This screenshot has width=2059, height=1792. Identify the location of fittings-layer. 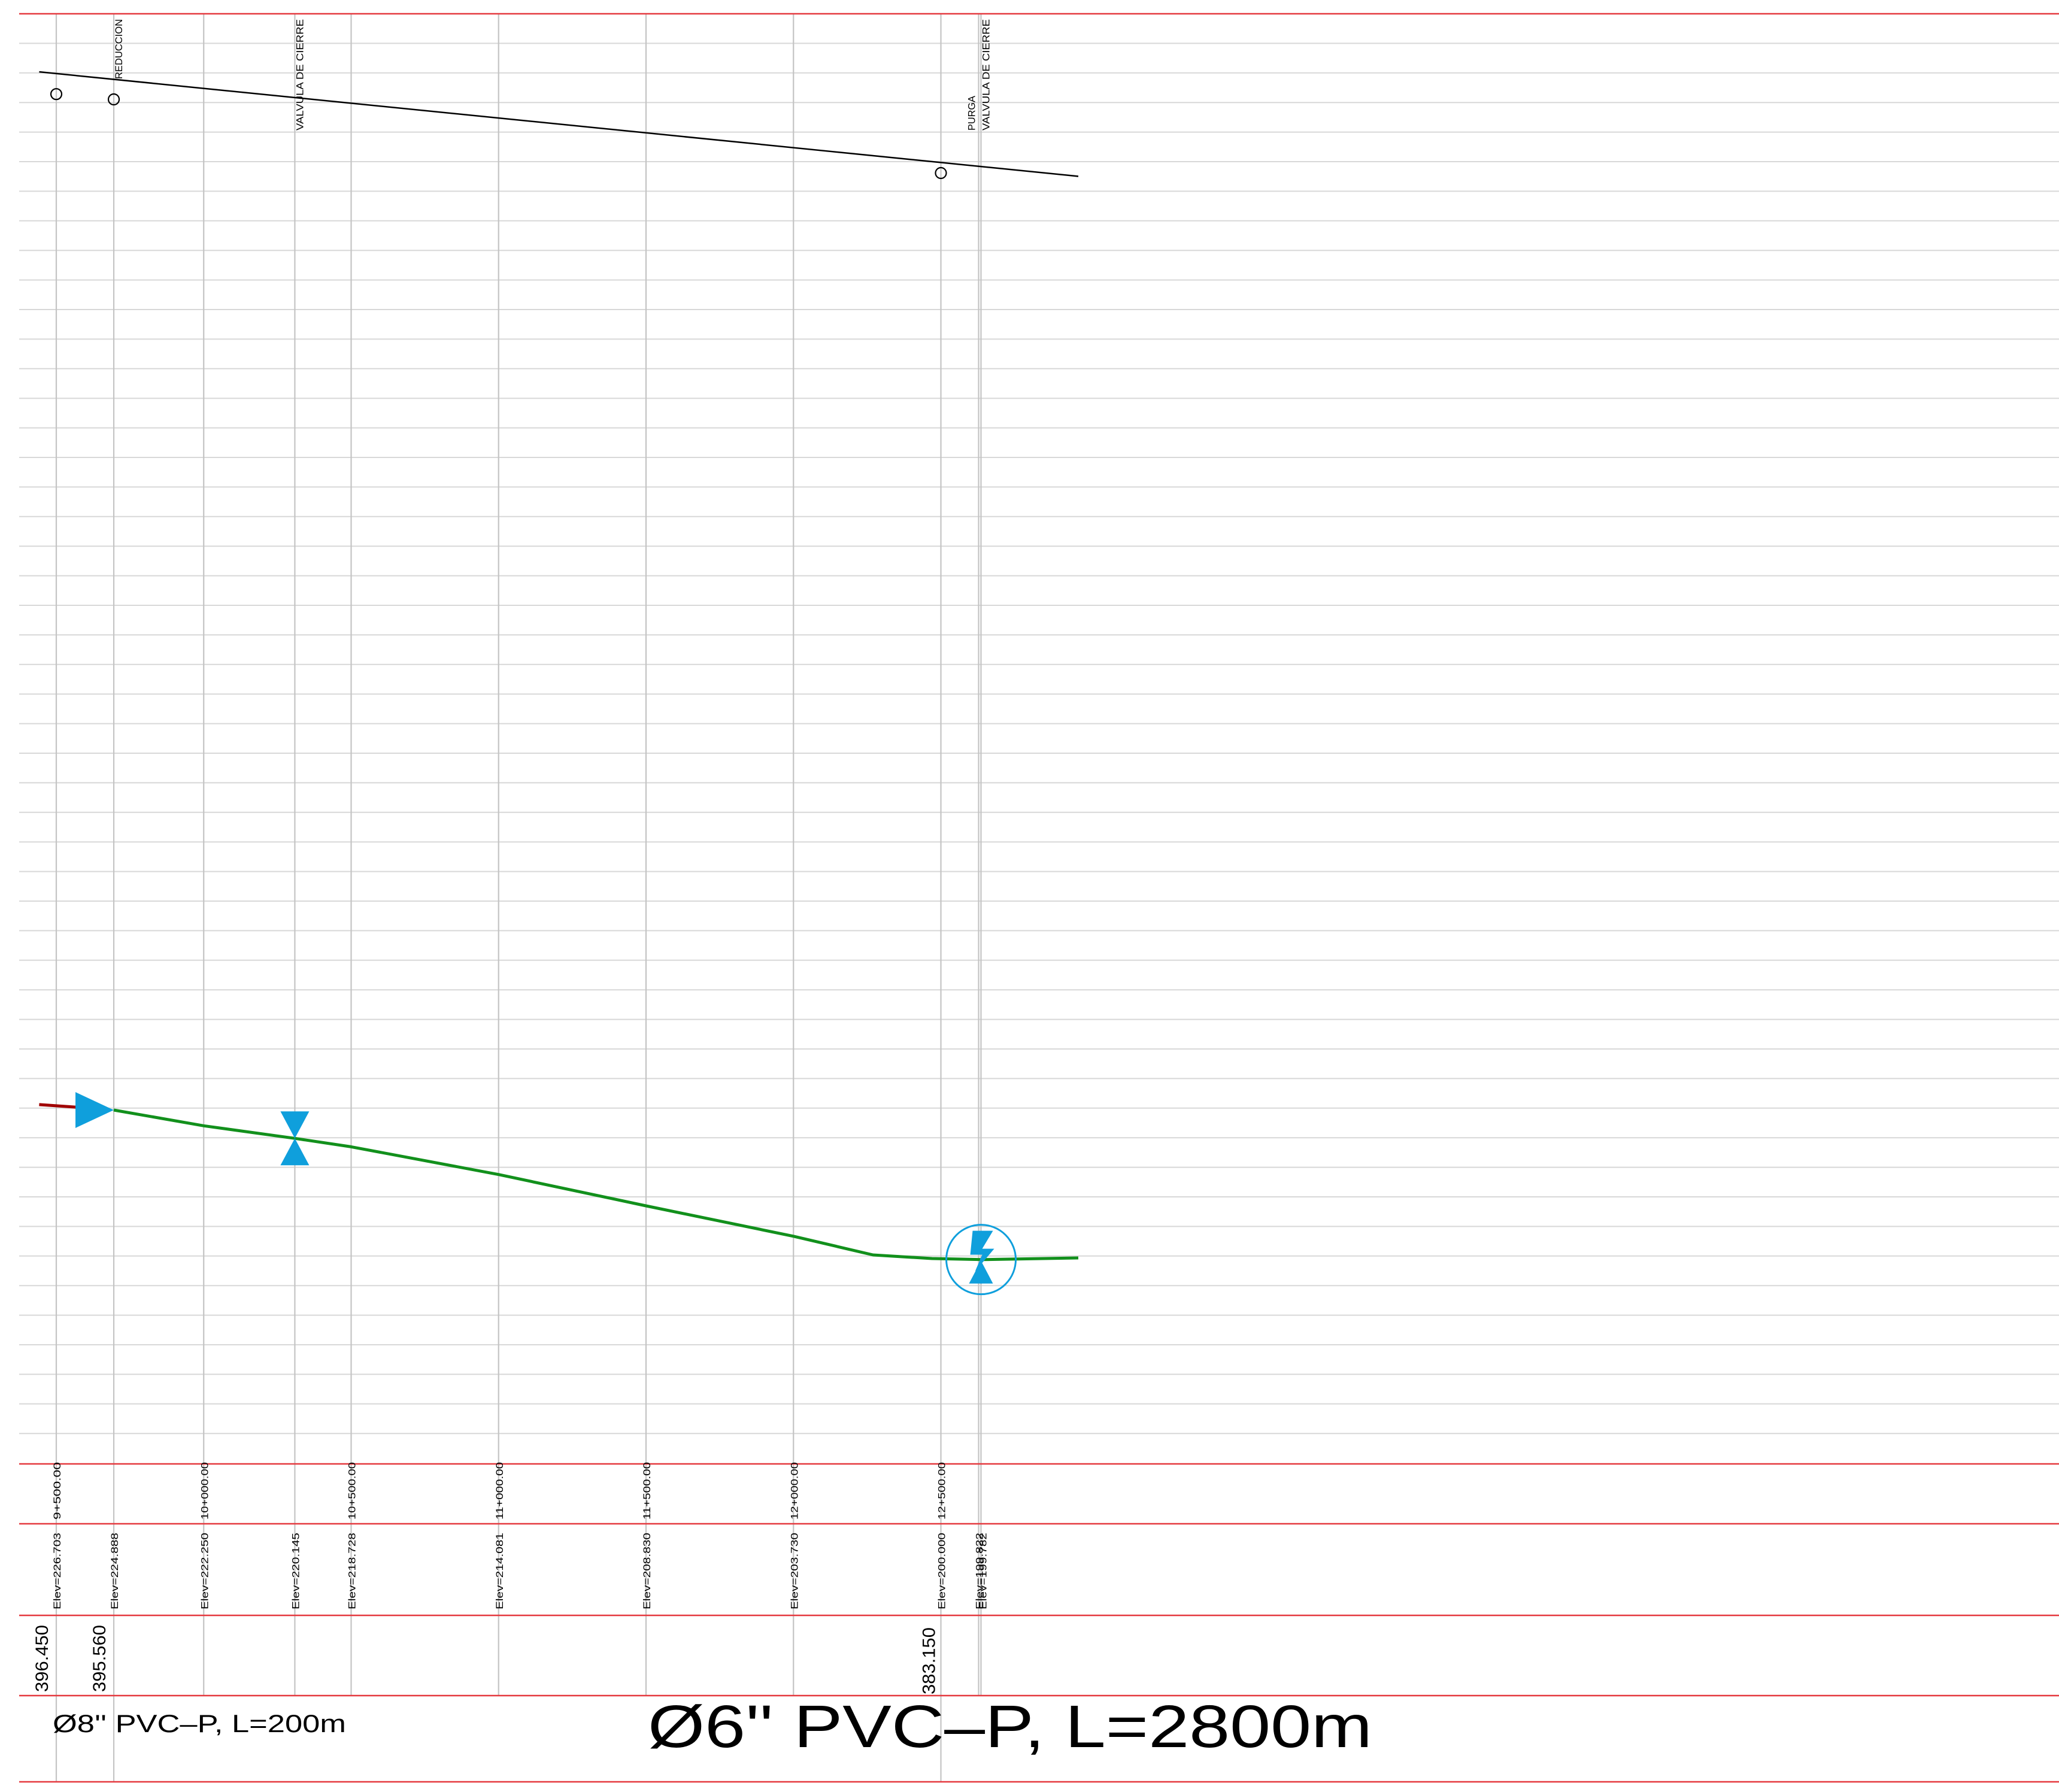
(546, 1194).